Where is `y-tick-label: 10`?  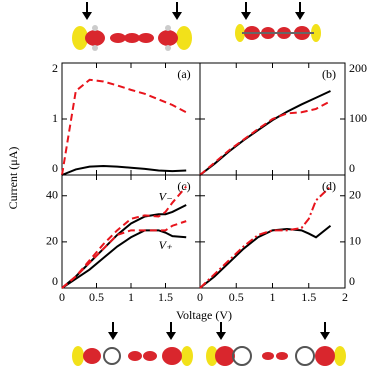 y-tick-label: 10 is located at coordinates (355, 241).